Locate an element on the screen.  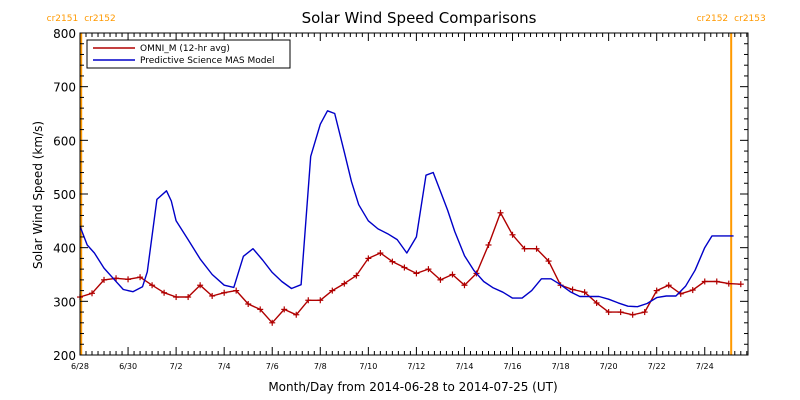
y-tick-label: 200 is located at coordinates (64, 356).